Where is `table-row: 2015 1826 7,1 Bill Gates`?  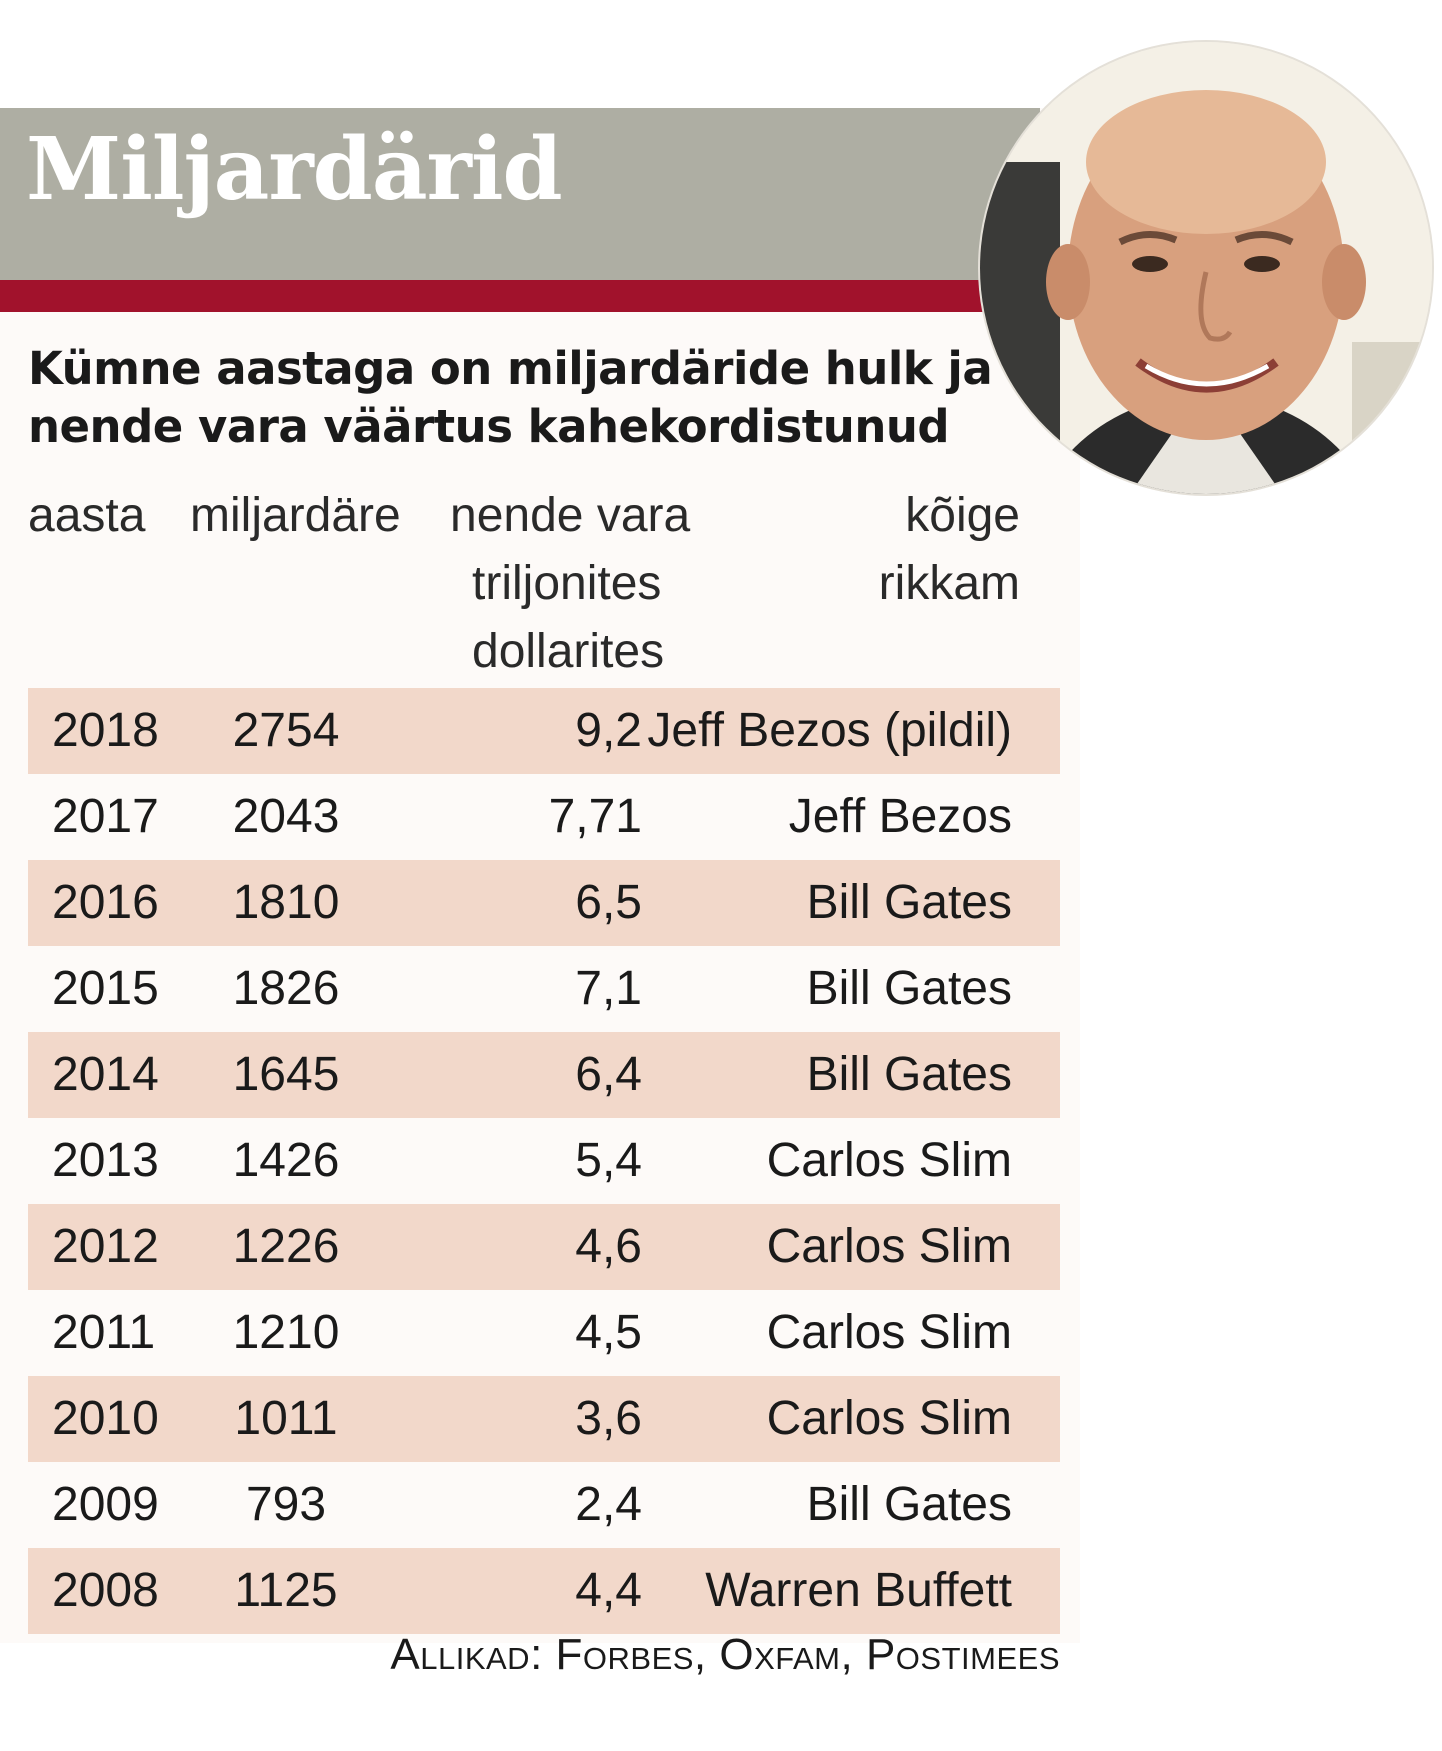 table-row: 2015 1826 7,1 Bill Gates is located at coordinates (544, 989).